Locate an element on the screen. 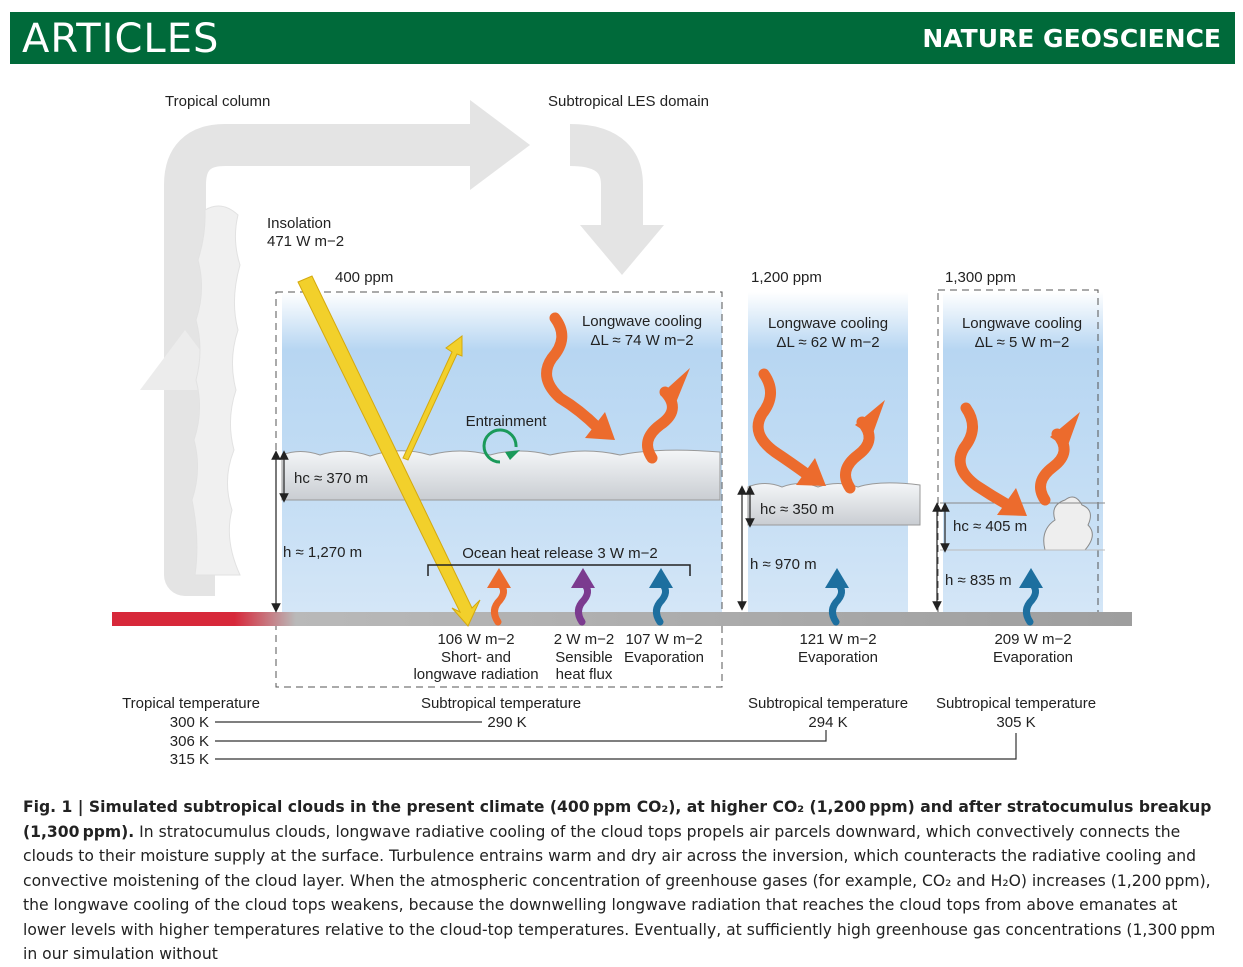  panel-1300-sky is located at coordinates (1023, 452).